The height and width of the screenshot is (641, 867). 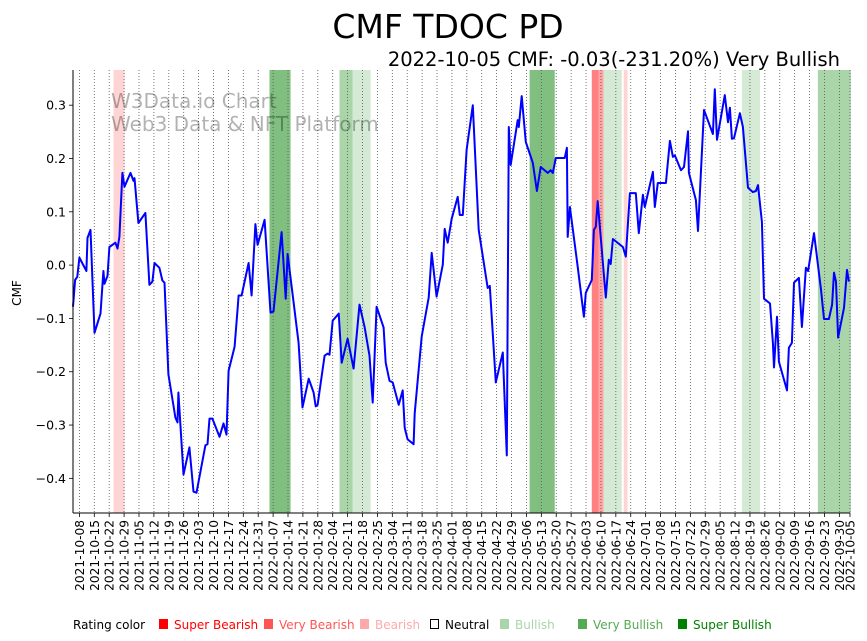 I want to click on x-tick-label: 2022-01-28, so click(x=318, y=555).